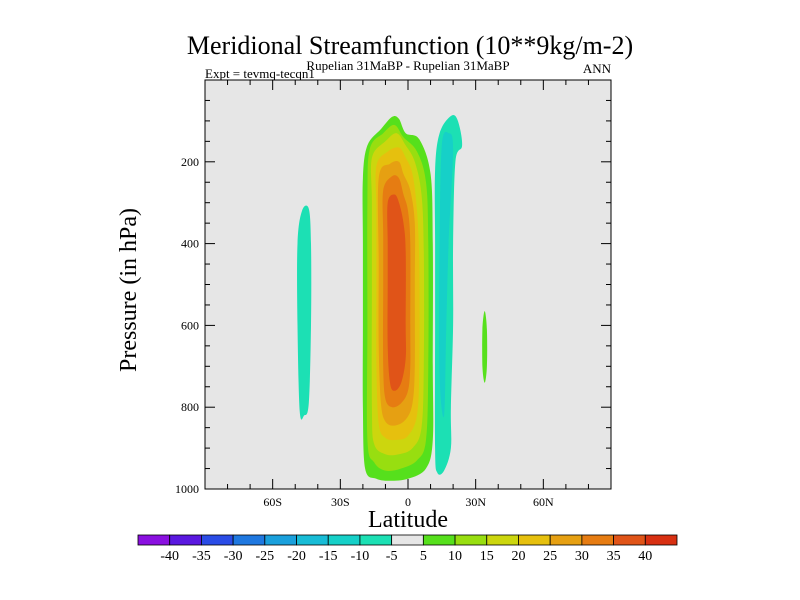  What do you see at coordinates (614, 556) in the screenshot?
I see `colorbar-label: 35` at bounding box center [614, 556].